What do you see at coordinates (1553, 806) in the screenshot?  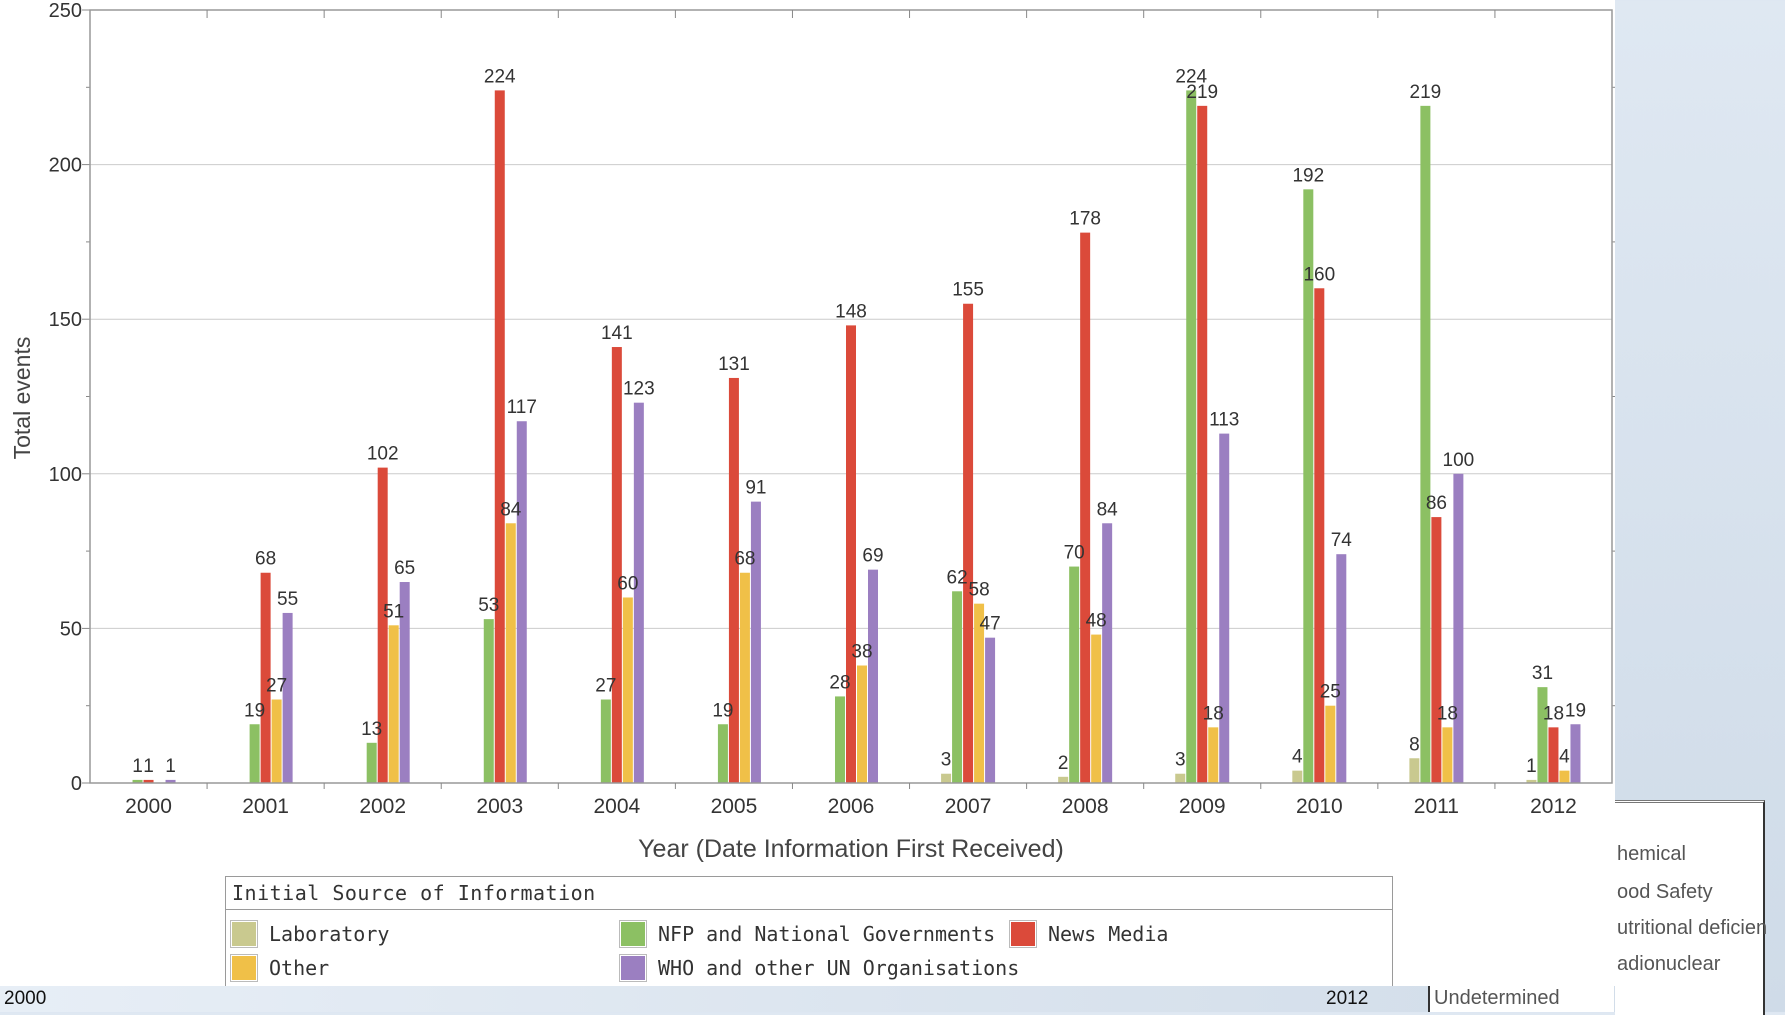 I see `x-tick-label: 2012` at bounding box center [1553, 806].